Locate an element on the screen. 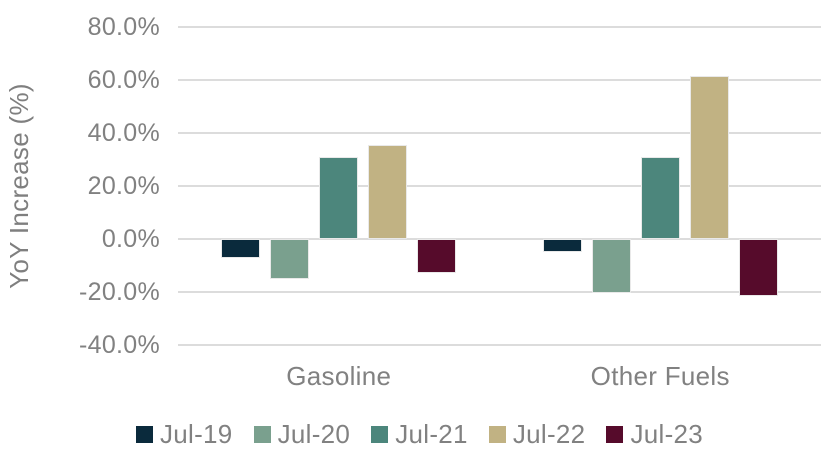 This screenshot has width=839, height=475. y-axis-title-text: YoY Increase (%) is located at coordinates (19, 186).